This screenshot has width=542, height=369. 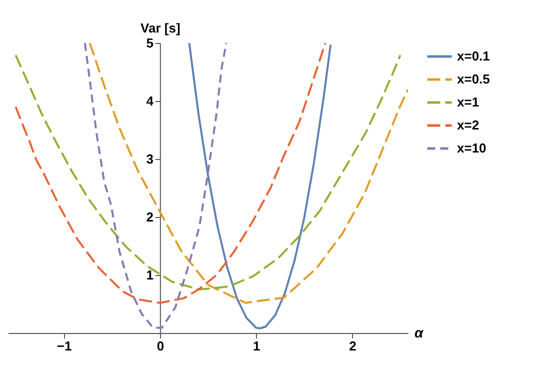 What do you see at coordinates (419, 332) in the screenshot?
I see `x-axis-title: α` at bounding box center [419, 332].